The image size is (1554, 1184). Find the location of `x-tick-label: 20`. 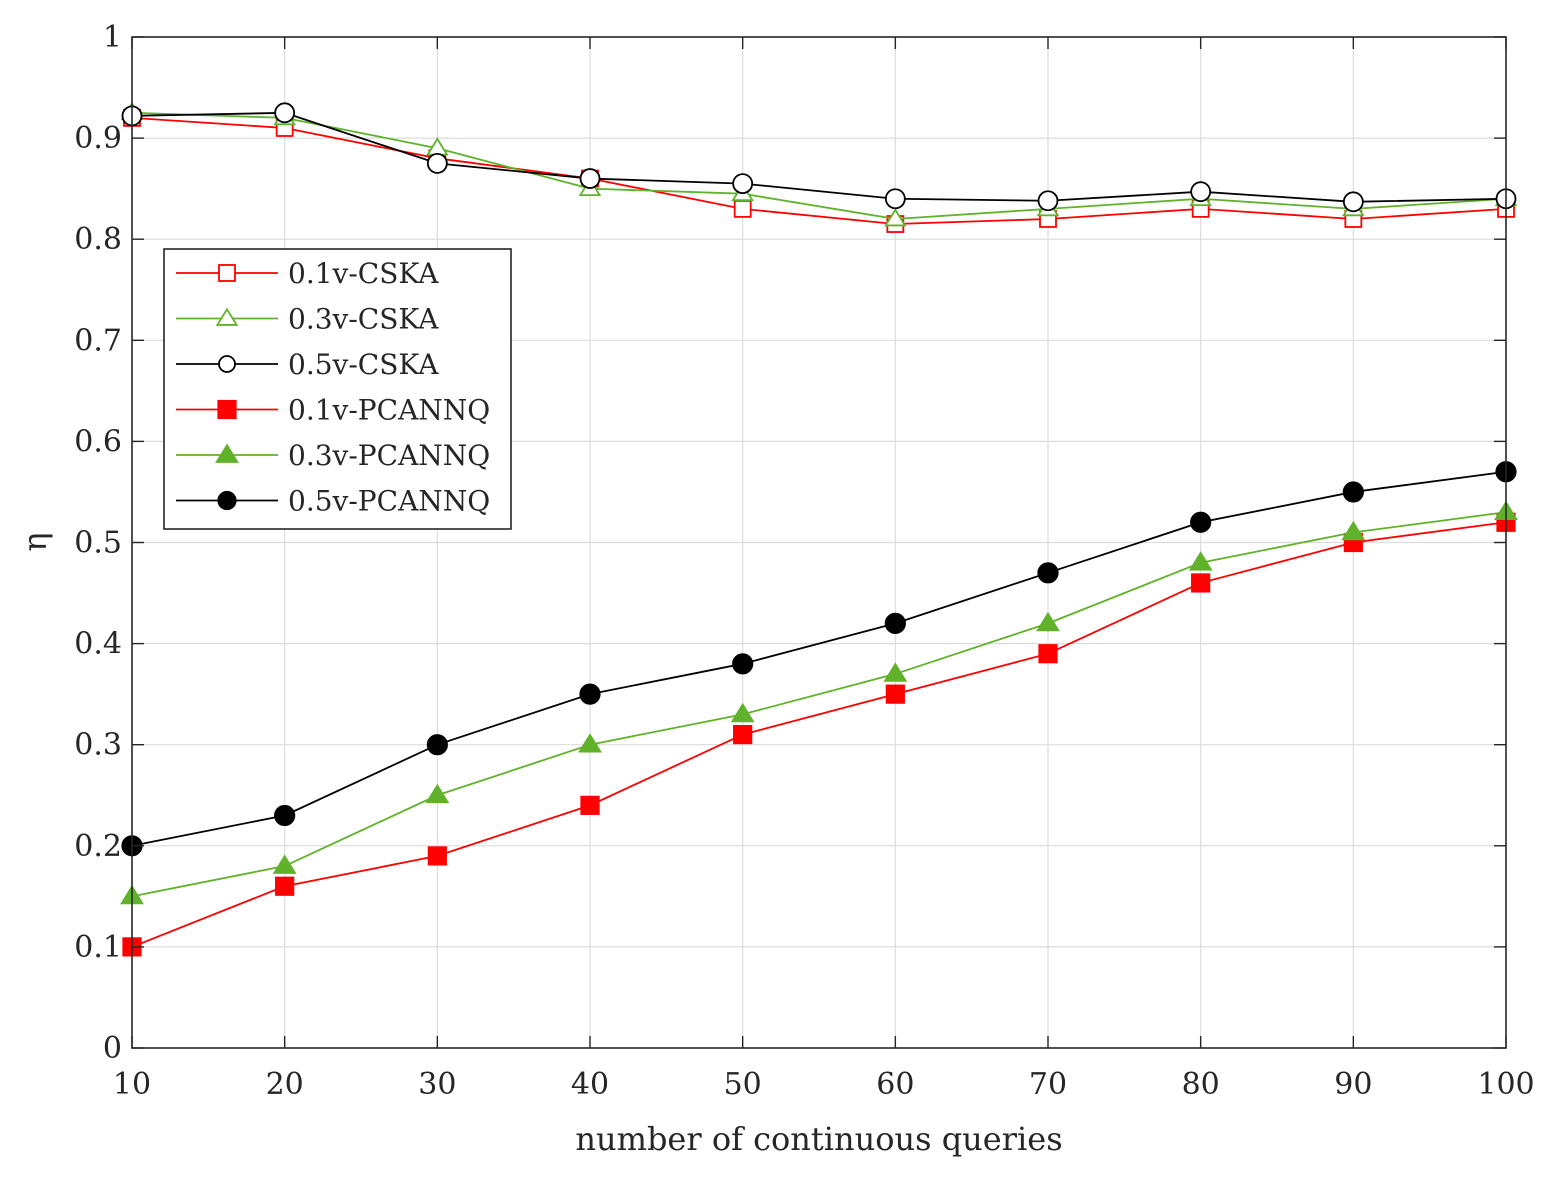

x-tick-label: 20 is located at coordinates (285, 1084).